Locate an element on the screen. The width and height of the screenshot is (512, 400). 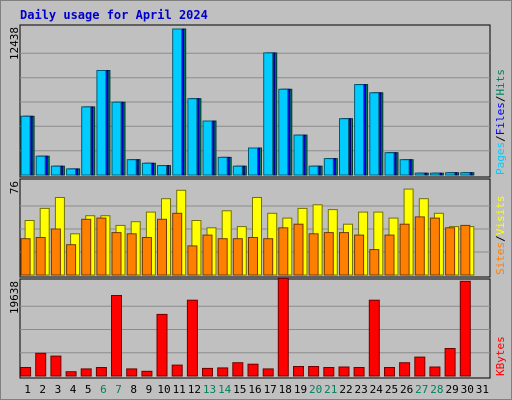
day-label: 22 is located at coordinates (345, 389).